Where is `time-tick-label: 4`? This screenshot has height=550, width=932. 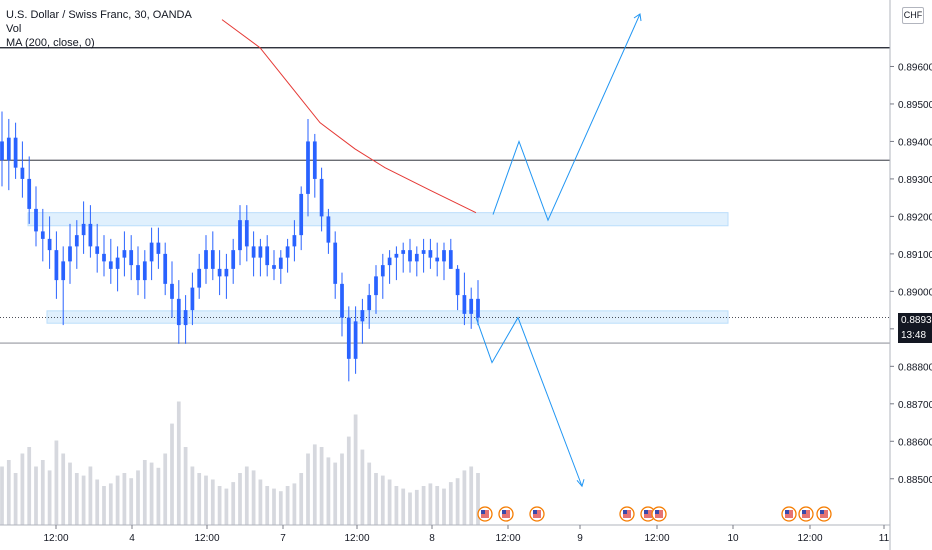 time-tick-label: 4 is located at coordinates (132, 538).